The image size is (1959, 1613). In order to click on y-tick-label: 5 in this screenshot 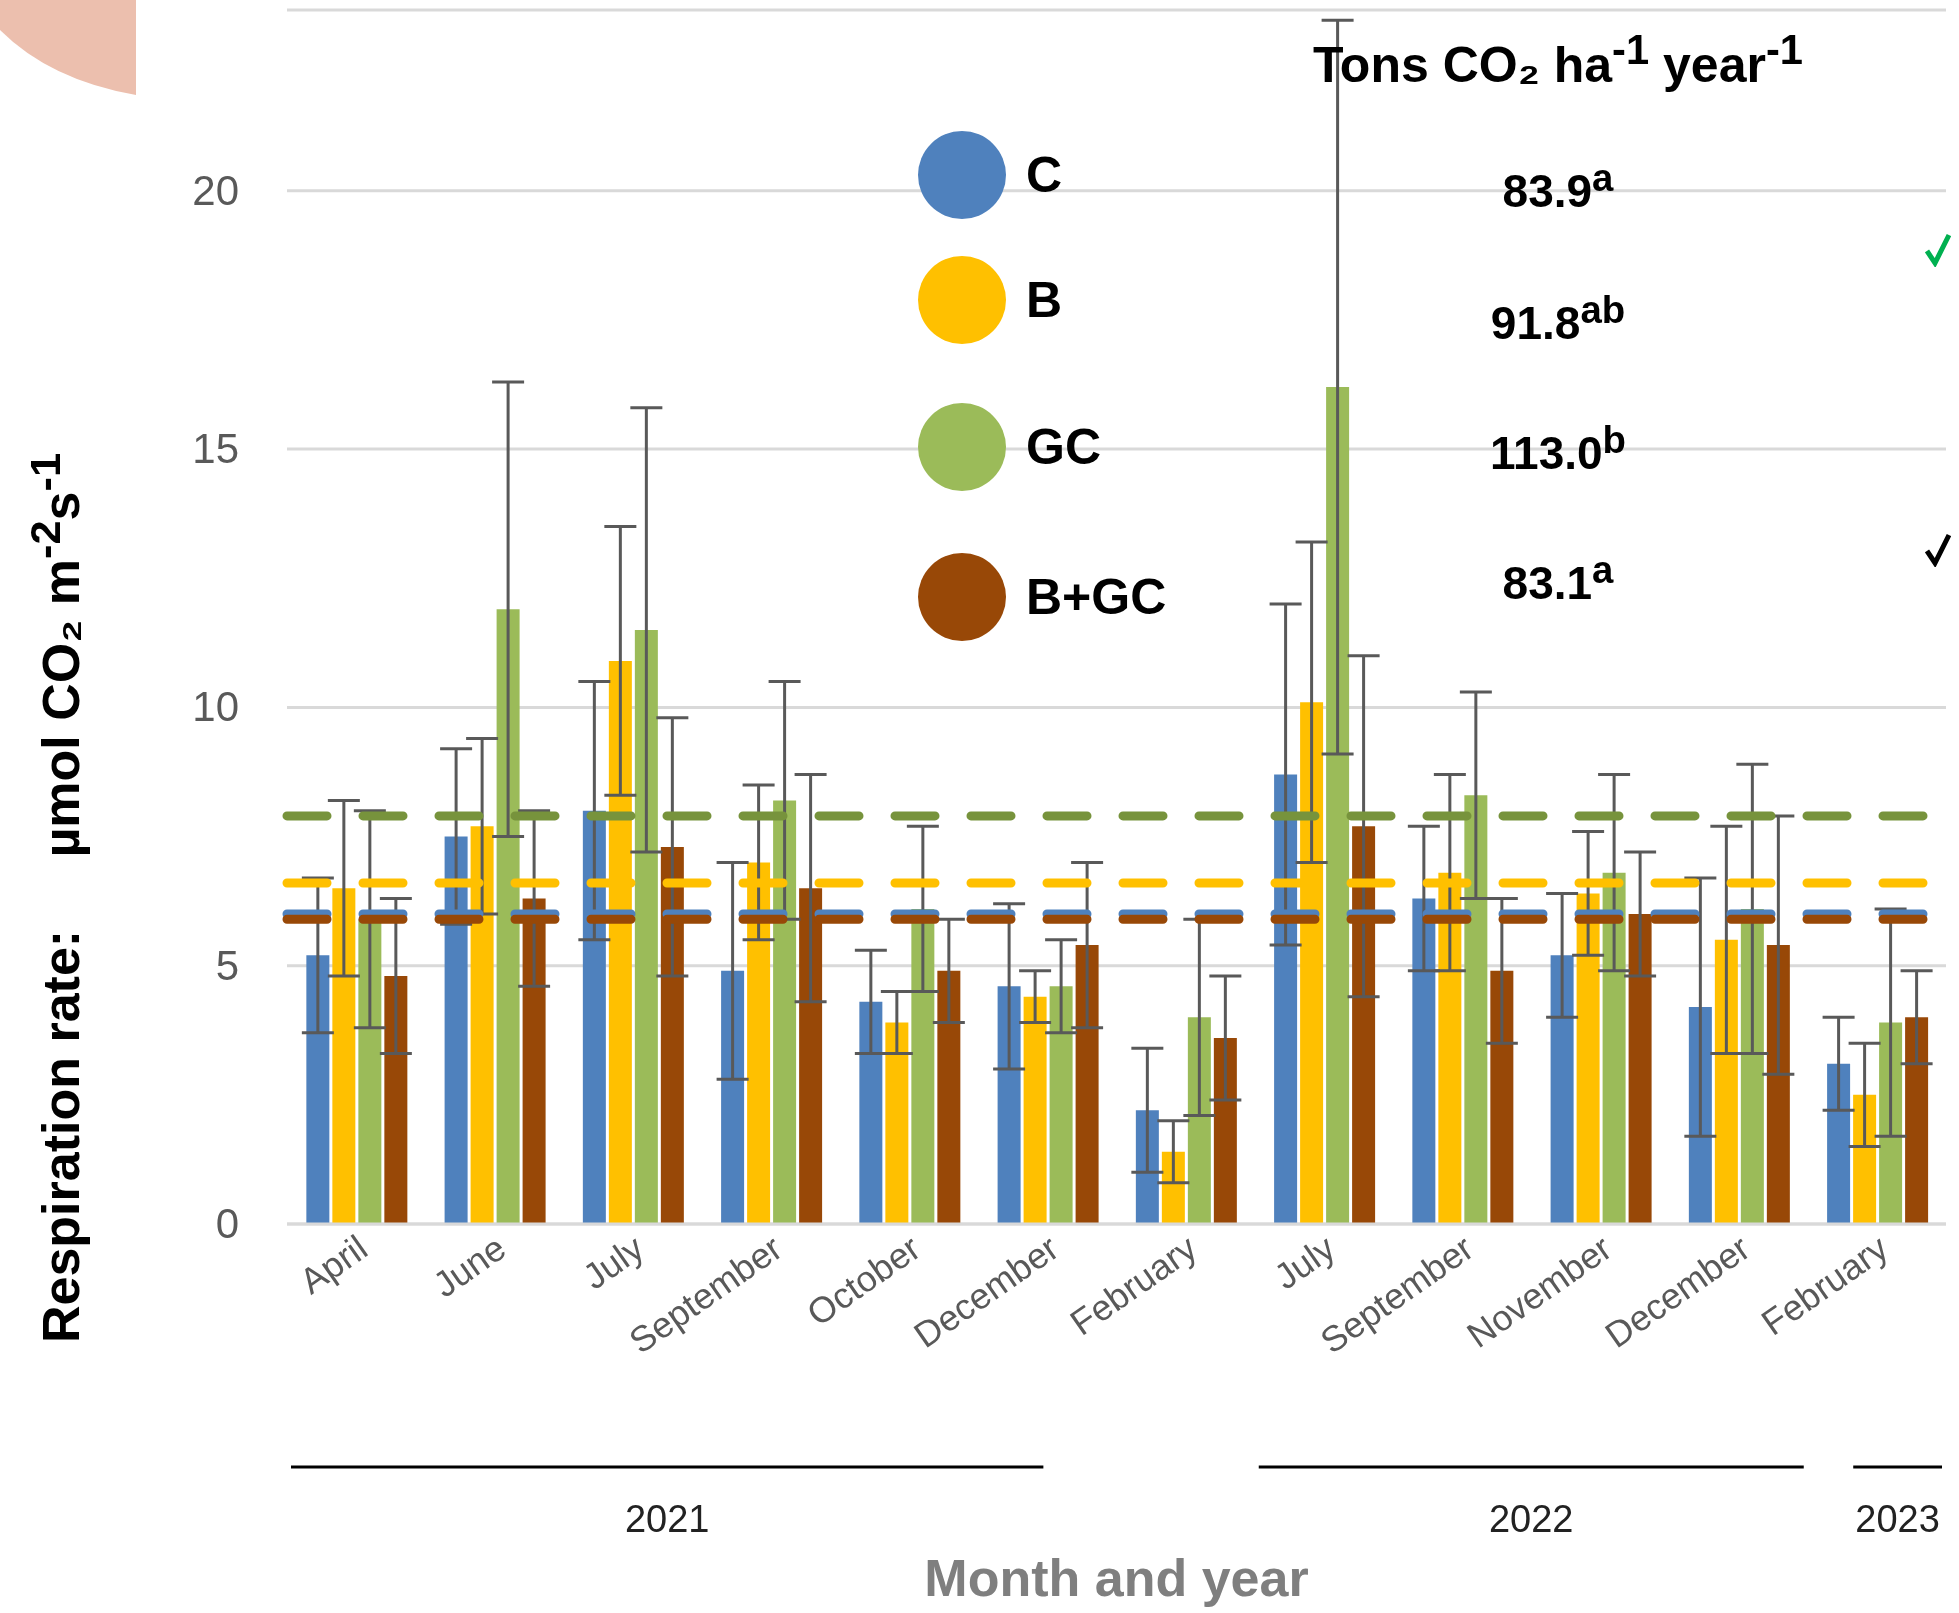, I will do `click(227, 965)`.